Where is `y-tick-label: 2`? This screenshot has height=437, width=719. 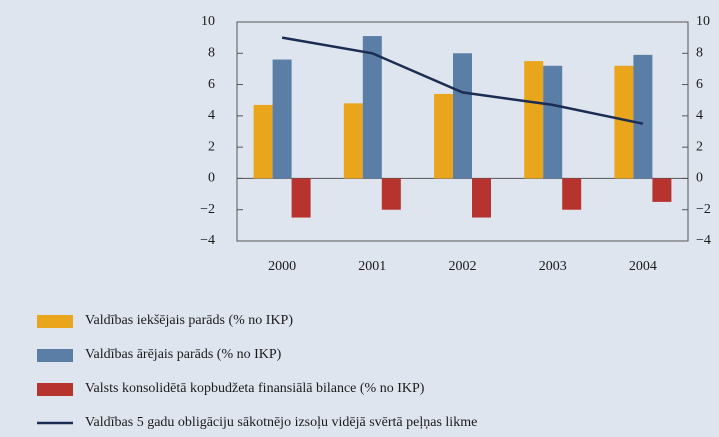 y-tick-label: 2 is located at coordinates (211, 146).